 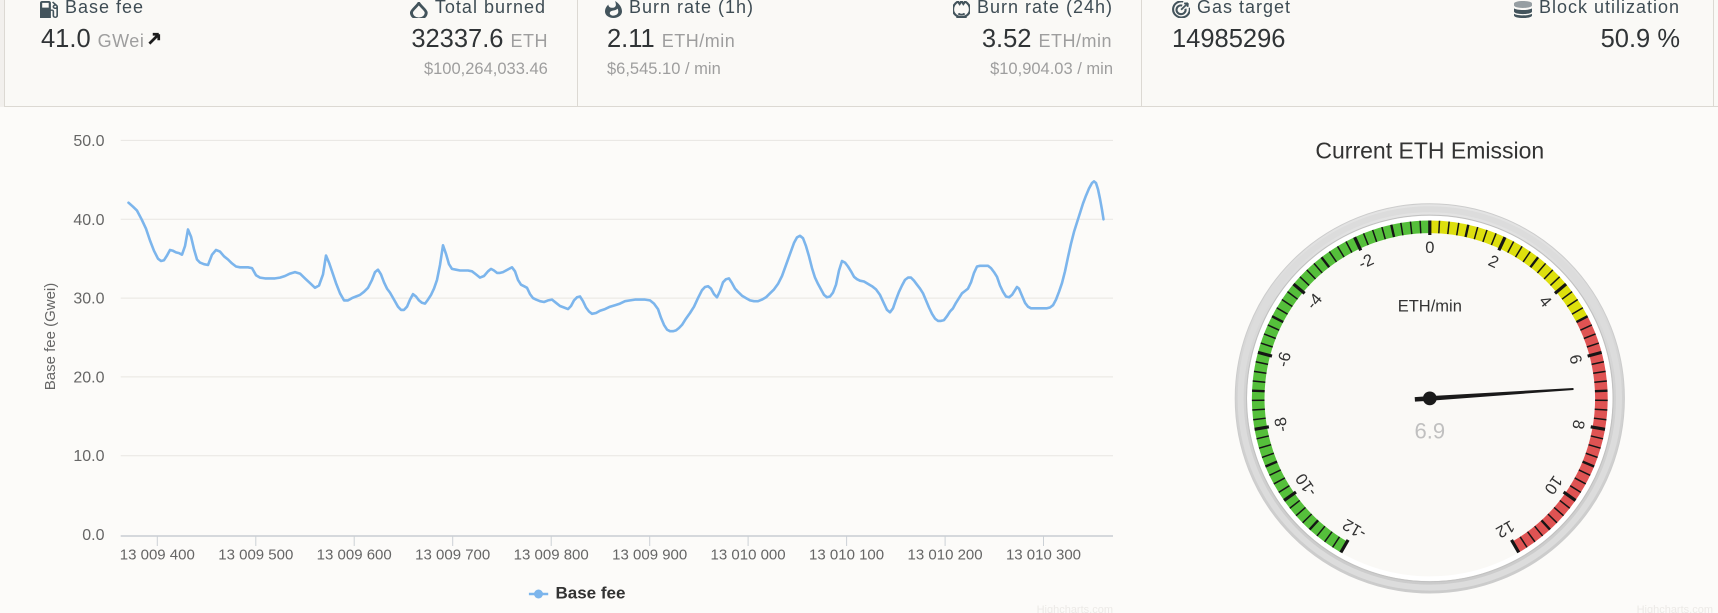 I want to click on svg-text: 0.0, so click(x=93, y=535).